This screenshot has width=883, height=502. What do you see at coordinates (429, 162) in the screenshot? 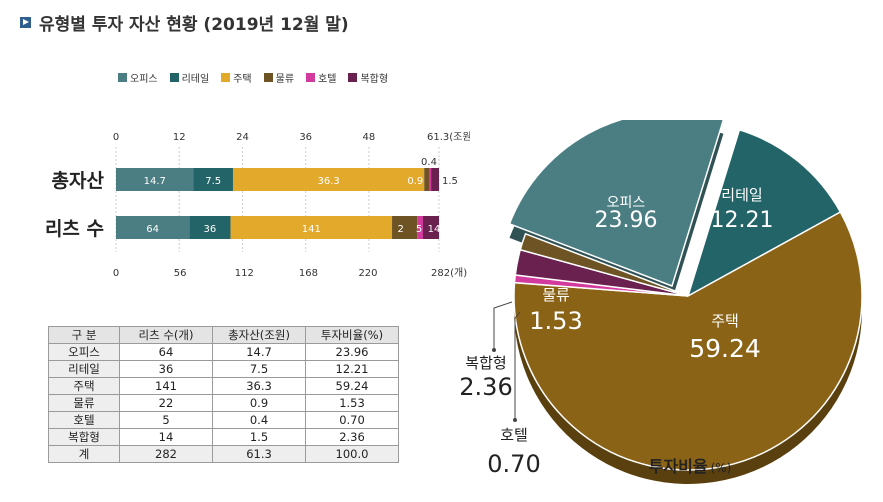
I see `bar-value-label: 0.4` at bounding box center [429, 162].